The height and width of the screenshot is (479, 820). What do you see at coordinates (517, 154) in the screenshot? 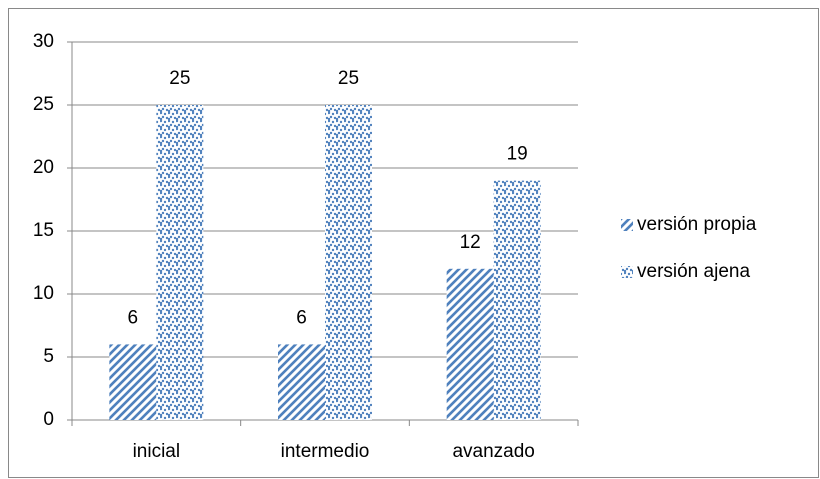
I see `data-label: 19` at bounding box center [517, 154].